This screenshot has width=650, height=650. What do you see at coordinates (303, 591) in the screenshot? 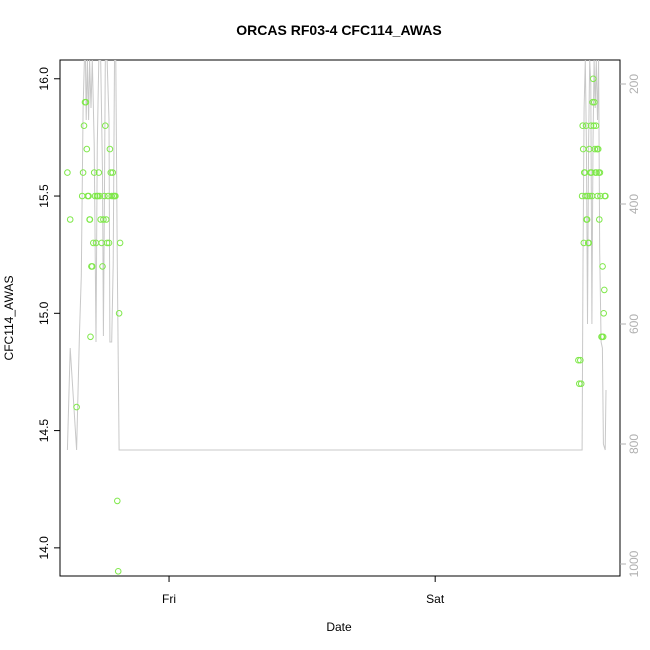
I see `x-axis: Fri Sat` at bounding box center [303, 591].